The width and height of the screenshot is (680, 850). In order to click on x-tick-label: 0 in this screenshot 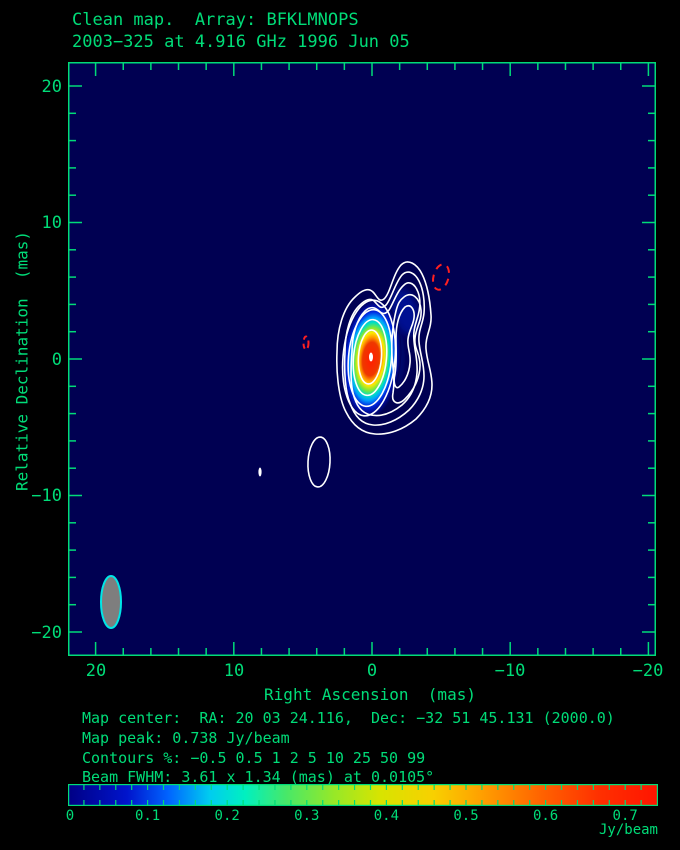, I will do `click(372, 671)`.